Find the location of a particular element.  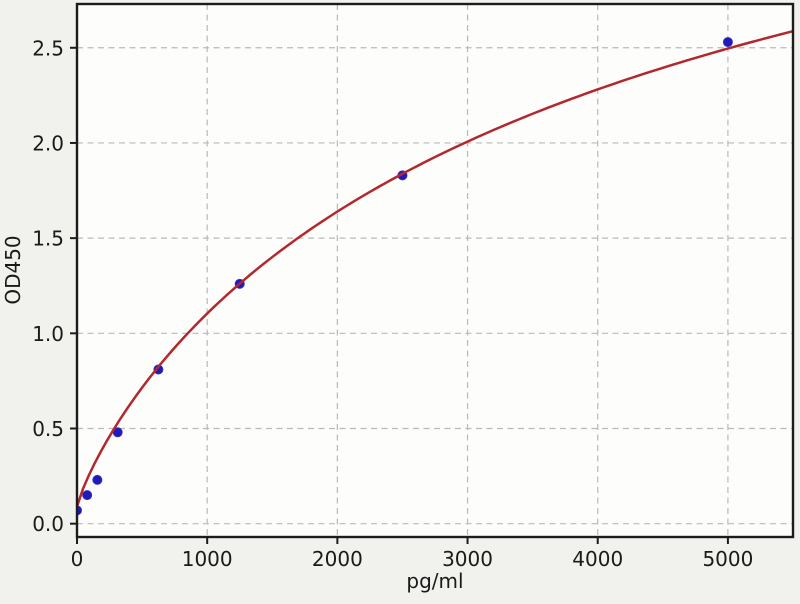

y-tick-label: 0.0 is located at coordinates (48, 524).